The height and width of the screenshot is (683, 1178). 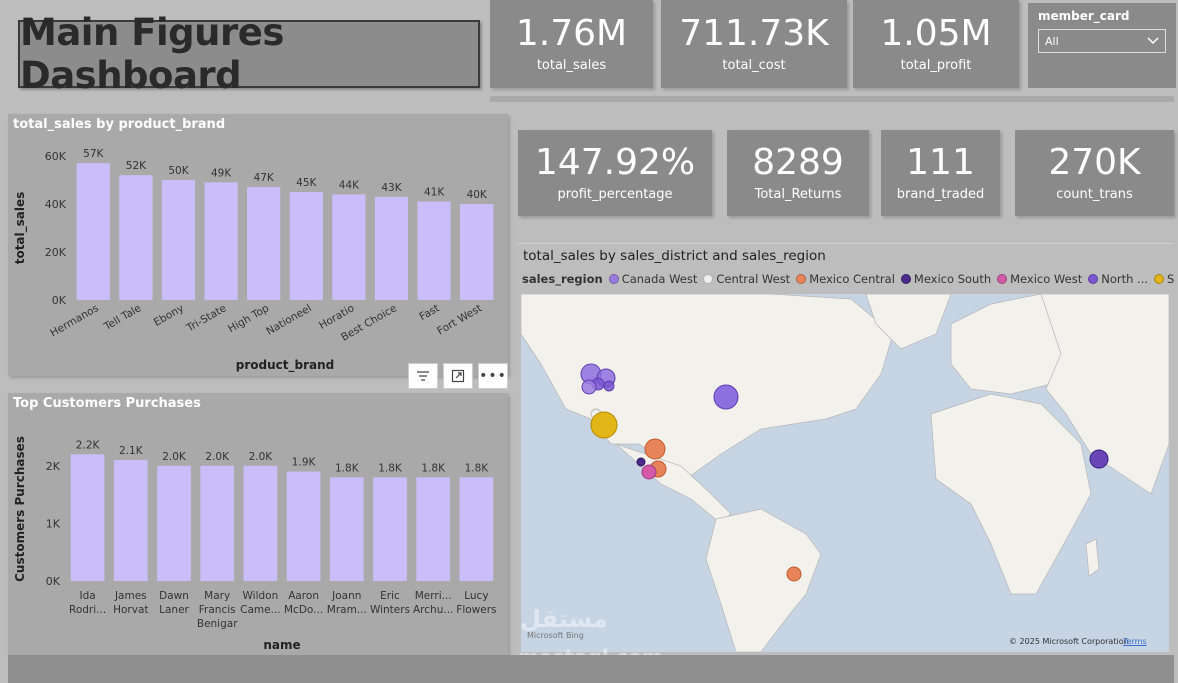 What do you see at coordinates (390, 610) in the screenshot?
I see `x-tick-label: Winters` at bounding box center [390, 610].